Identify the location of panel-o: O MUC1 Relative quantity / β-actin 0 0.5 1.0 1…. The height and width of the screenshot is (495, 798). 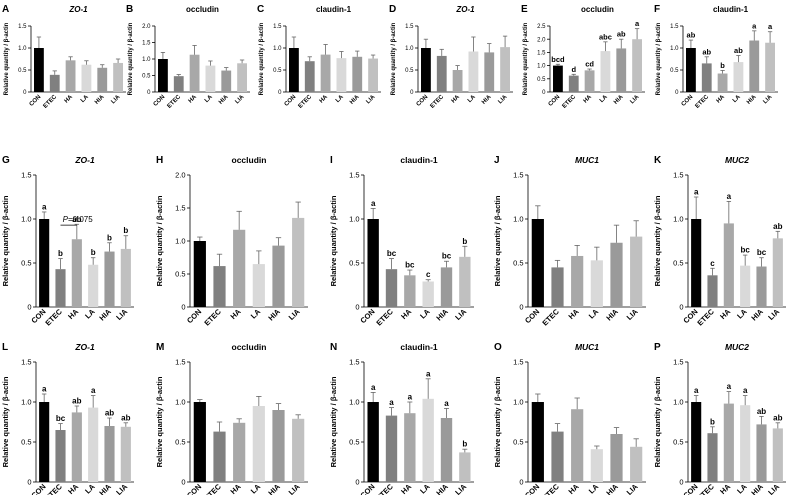
(569, 418).